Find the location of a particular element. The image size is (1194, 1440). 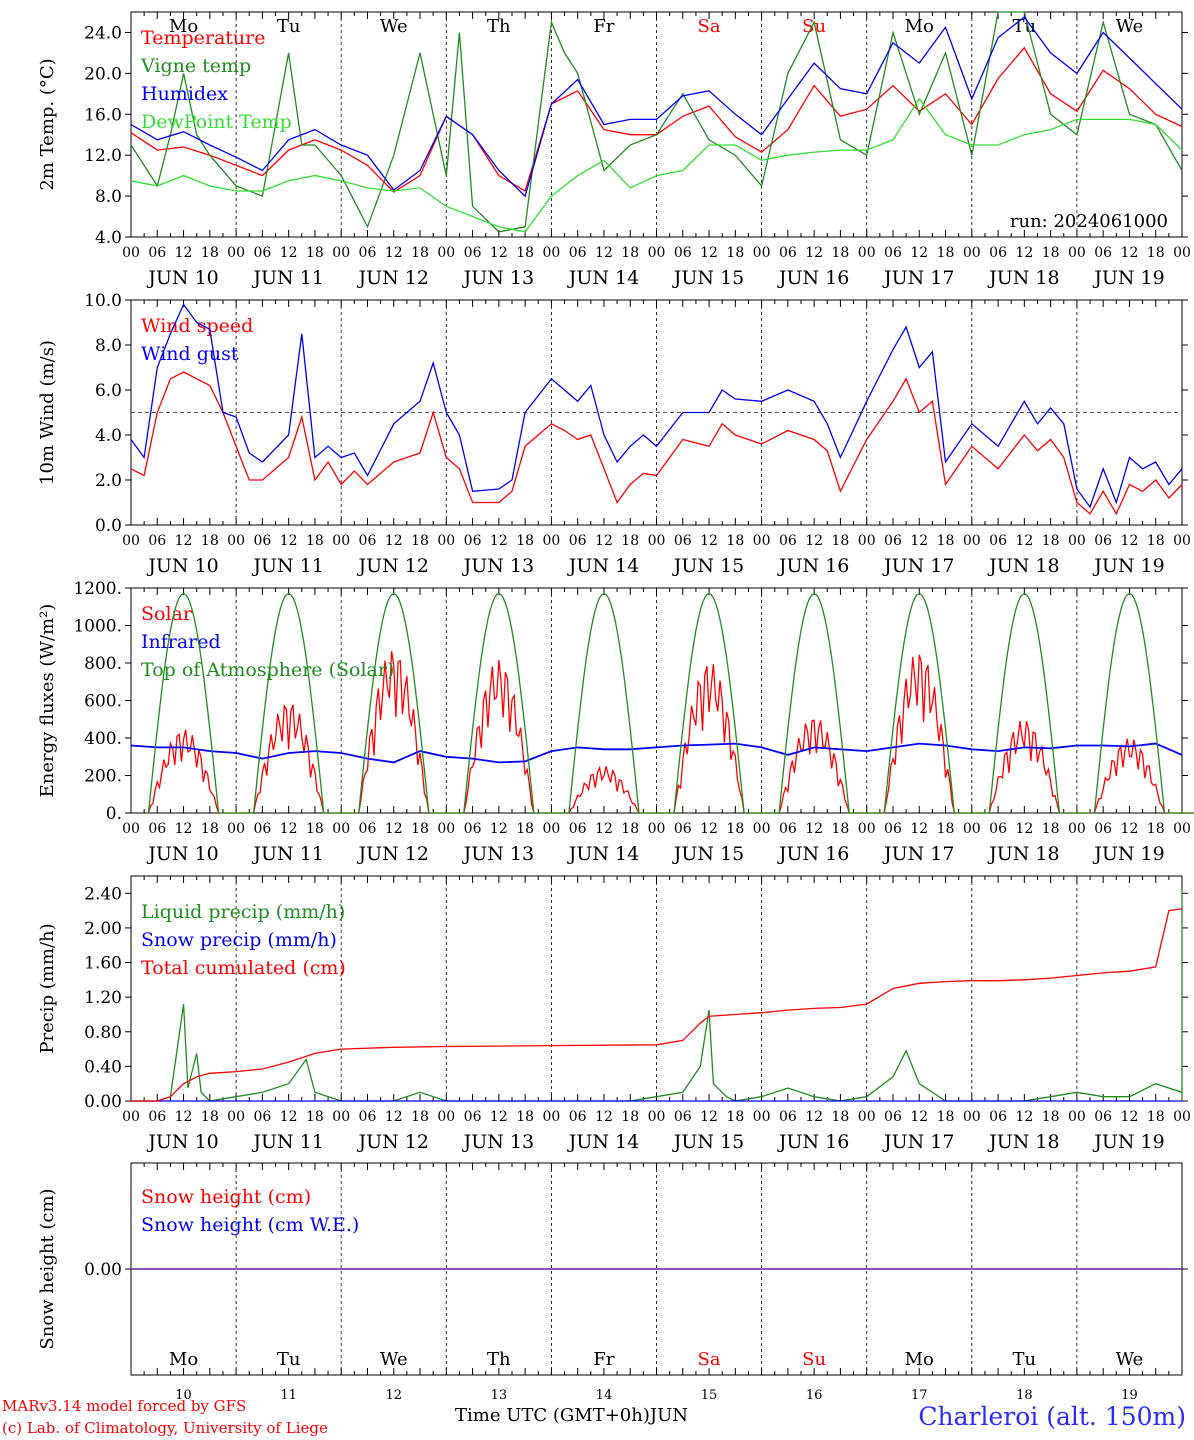

legend-entry: Snow height (cm W.E.) is located at coordinates (250, 1225).